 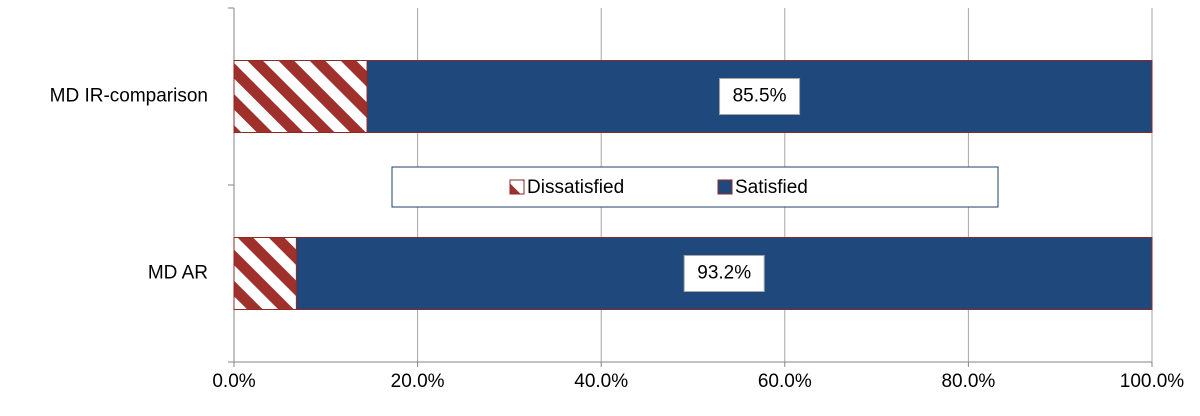 I want to click on value-label: 93.2%, so click(x=724, y=273).